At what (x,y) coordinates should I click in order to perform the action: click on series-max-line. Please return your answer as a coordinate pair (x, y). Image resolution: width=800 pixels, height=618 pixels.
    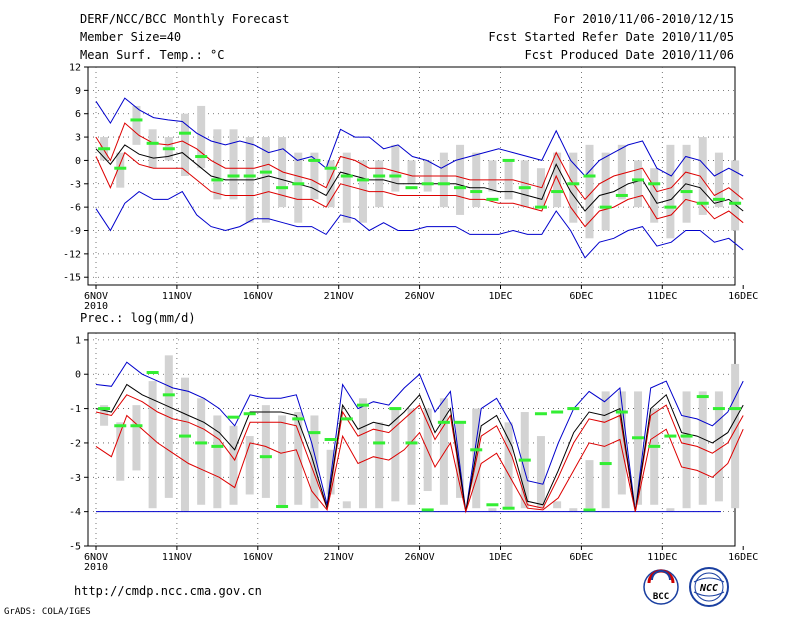
    Looking at the image, I should click on (419, 137).